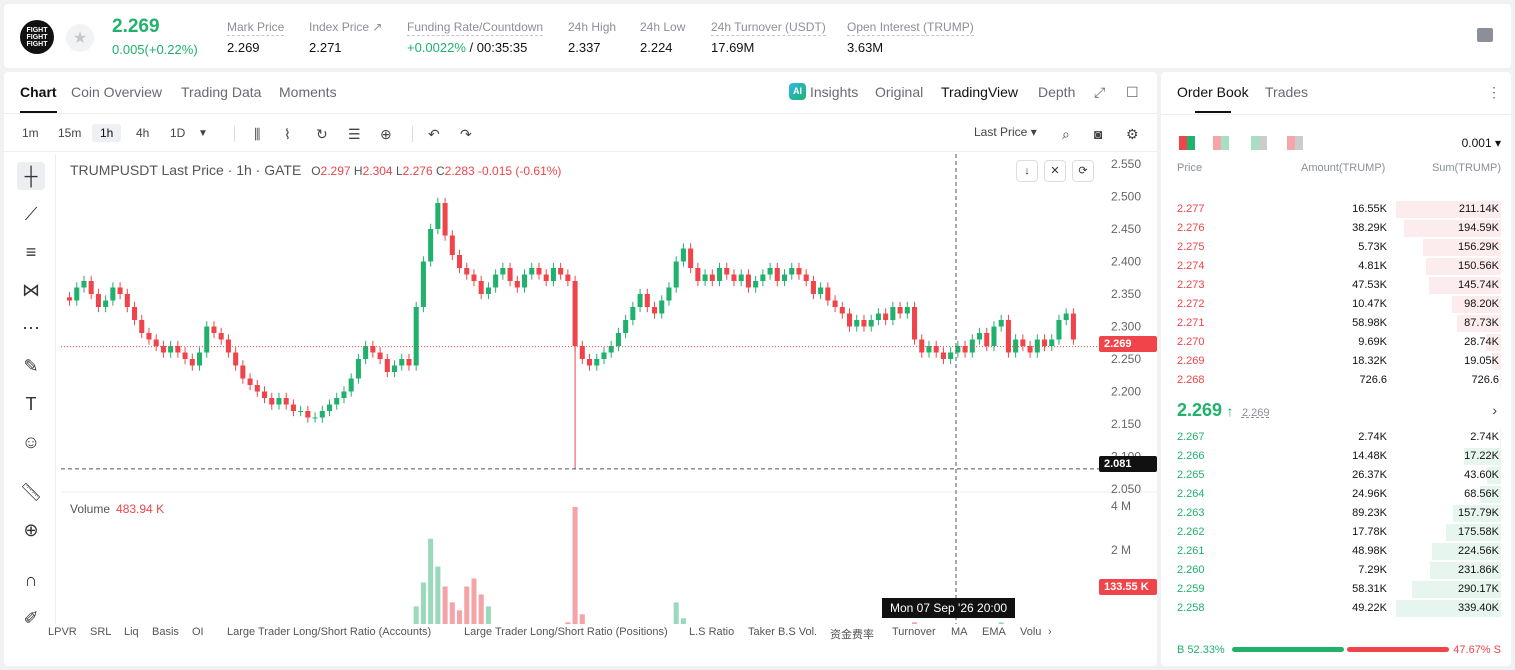 The height and width of the screenshot is (670, 1515). What do you see at coordinates (980, 92) in the screenshot?
I see `tab-tradingview: TradingView` at bounding box center [980, 92].